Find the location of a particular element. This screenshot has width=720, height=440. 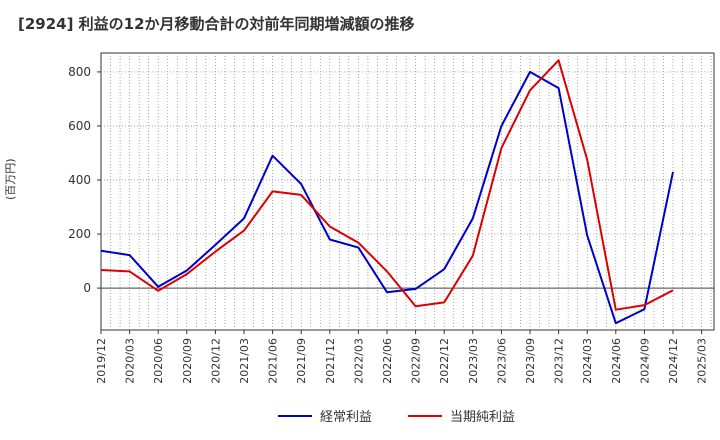

x-tick-label: 2022/06 is located at coordinates (387, 361).